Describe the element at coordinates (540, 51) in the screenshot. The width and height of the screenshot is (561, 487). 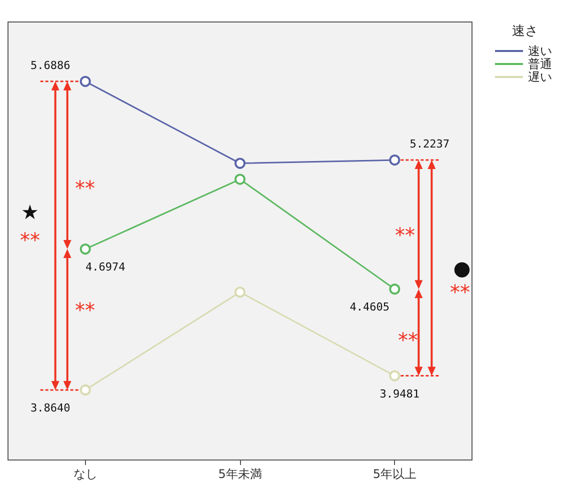
I see `legend-label: 速い` at that location.